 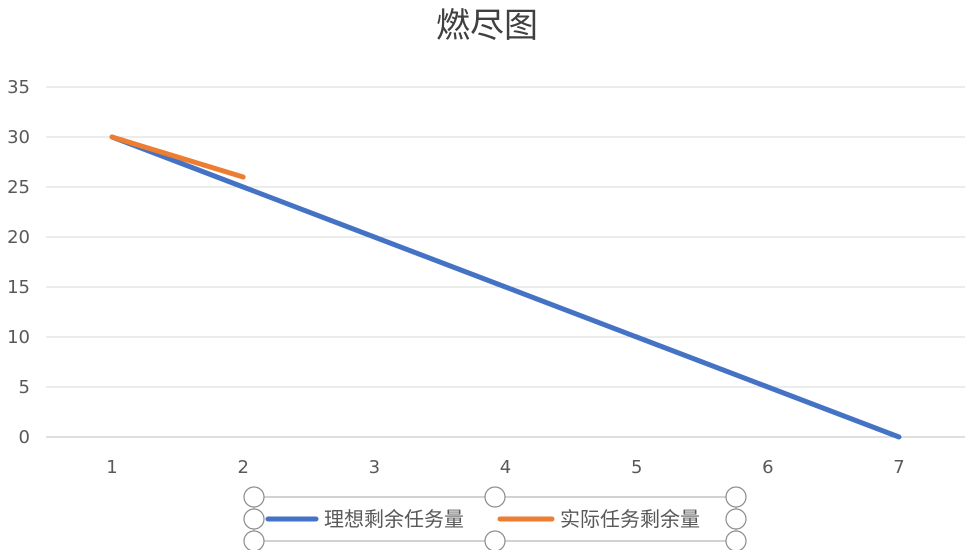 I want to click on legend-label-2: 实际任务剩余量, so click(x=630, y=519).